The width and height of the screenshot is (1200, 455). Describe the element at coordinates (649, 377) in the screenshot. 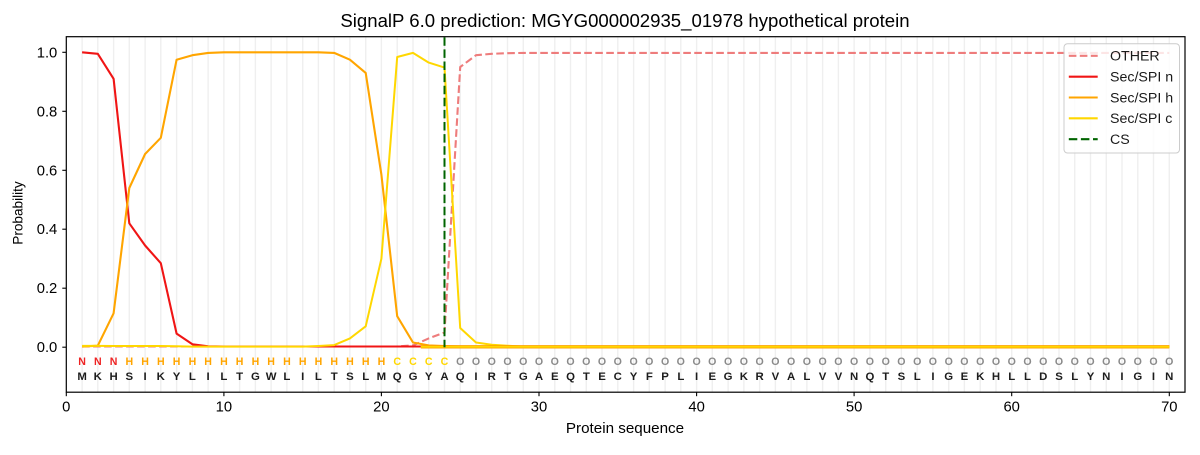

I see `svg-text: F` at that location.